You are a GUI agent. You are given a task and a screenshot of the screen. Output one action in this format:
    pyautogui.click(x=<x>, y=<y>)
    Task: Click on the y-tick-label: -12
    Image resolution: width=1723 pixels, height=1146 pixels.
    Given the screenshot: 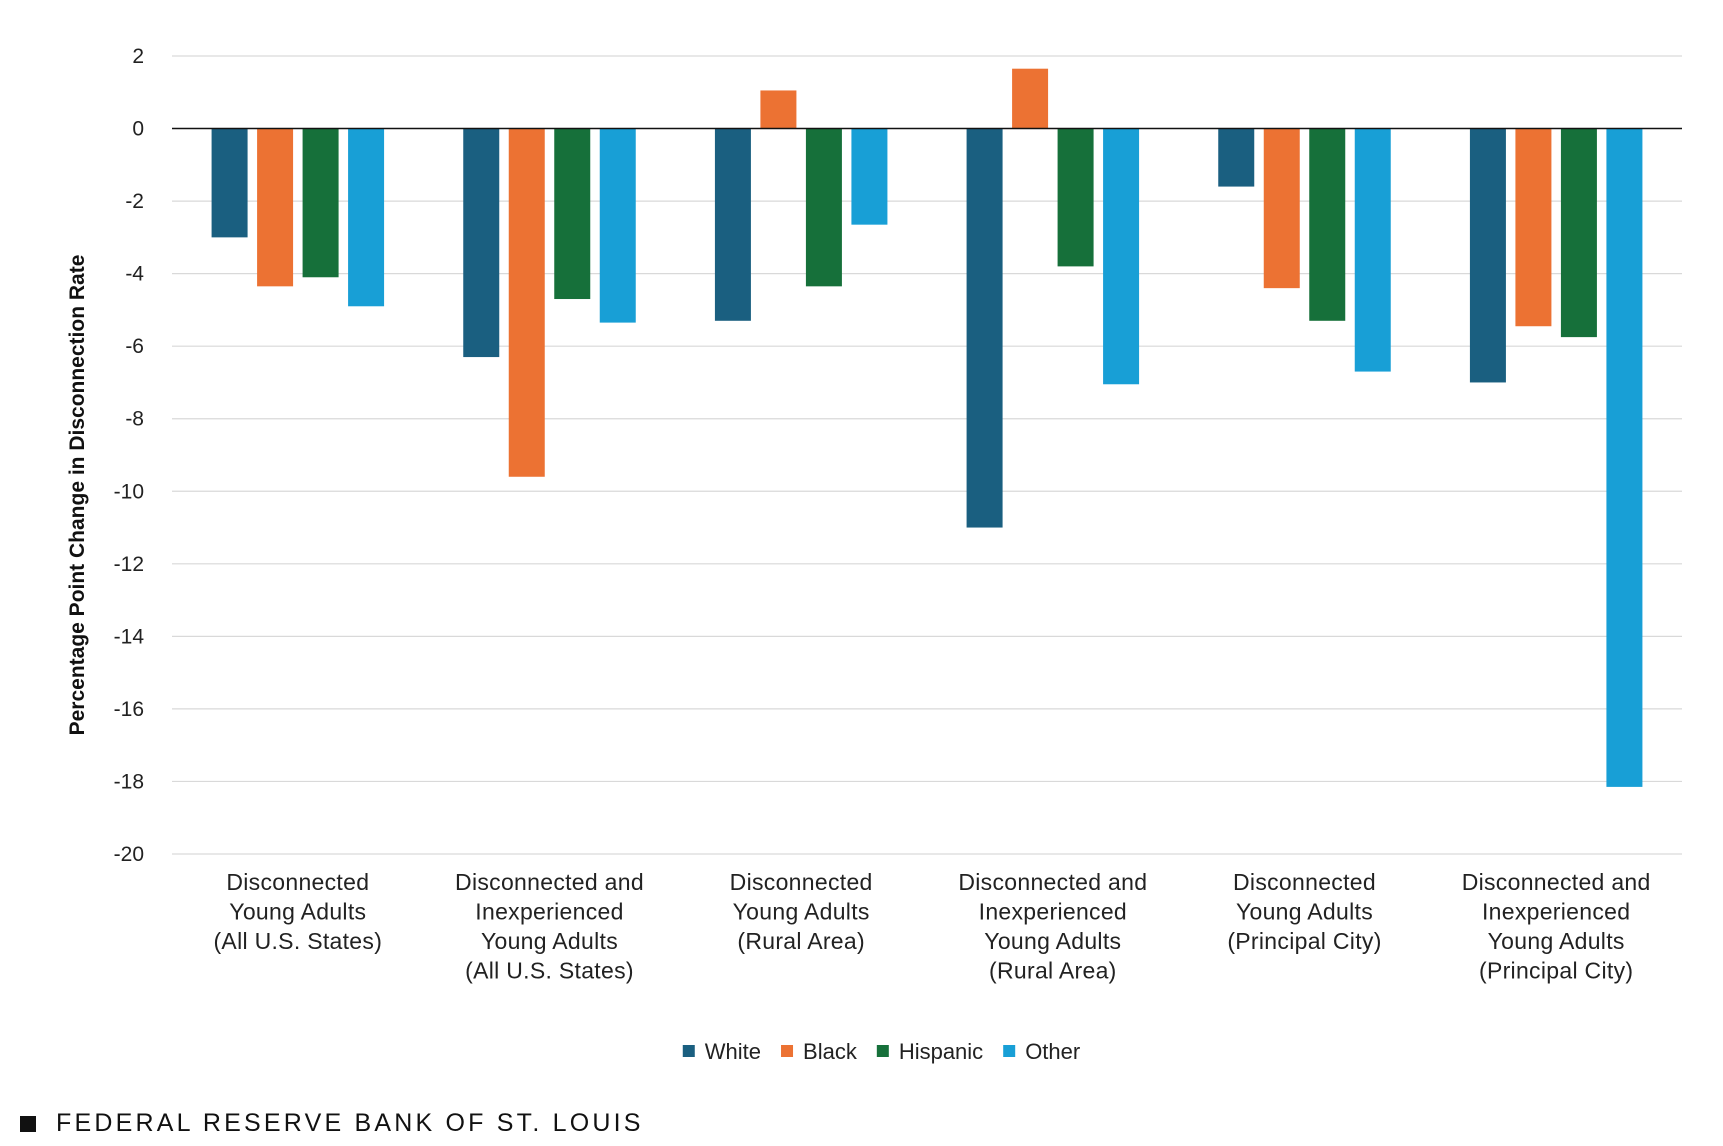 What is the action you would take?
    pyautogui.click(x=129, y=564)
    